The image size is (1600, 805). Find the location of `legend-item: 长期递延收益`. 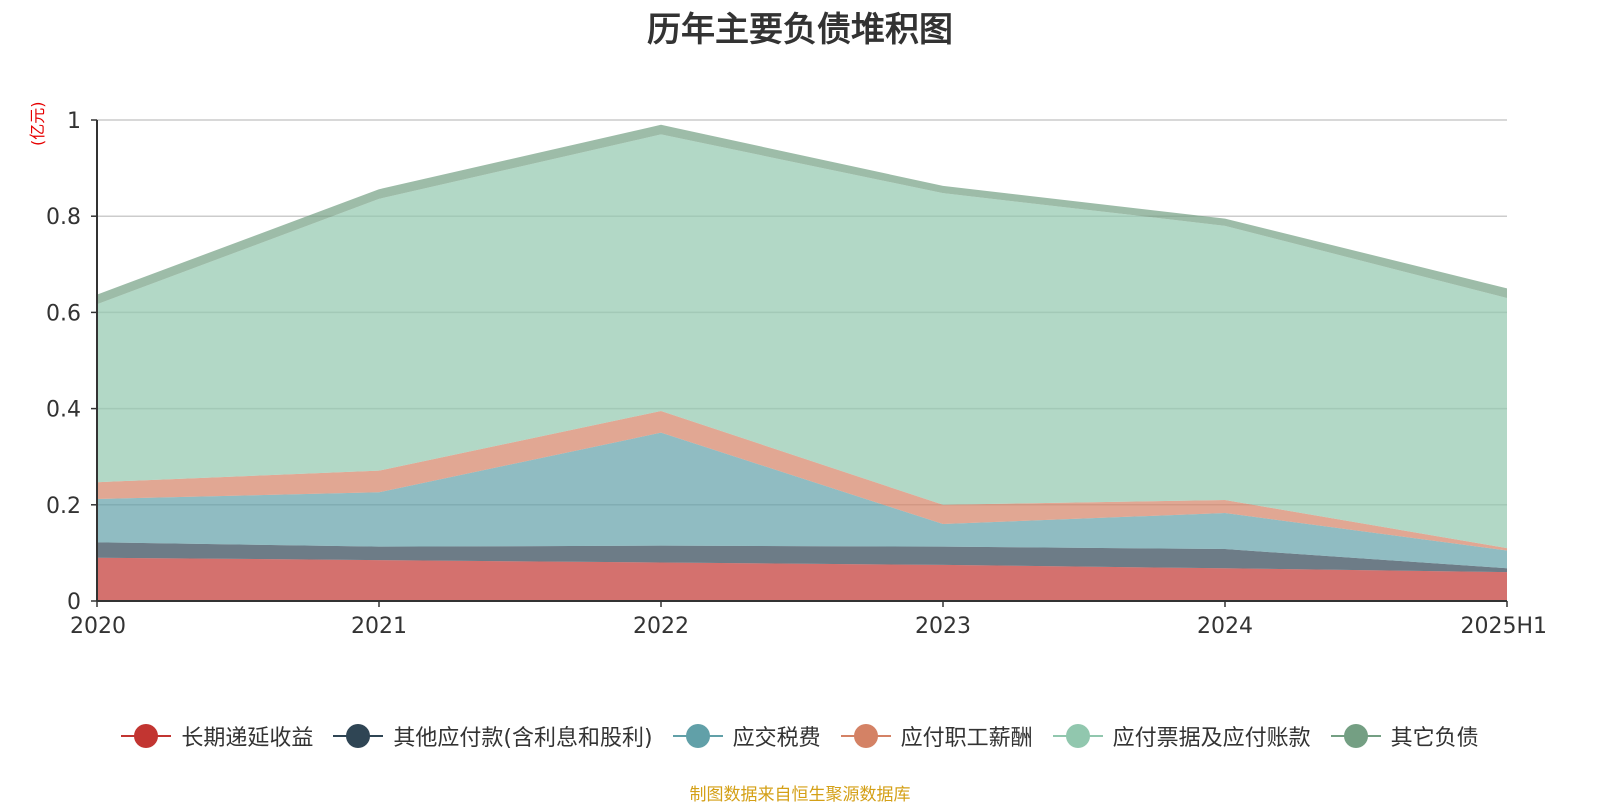

legend-item: 长期递延收益 is located at coordinates (217, 736).